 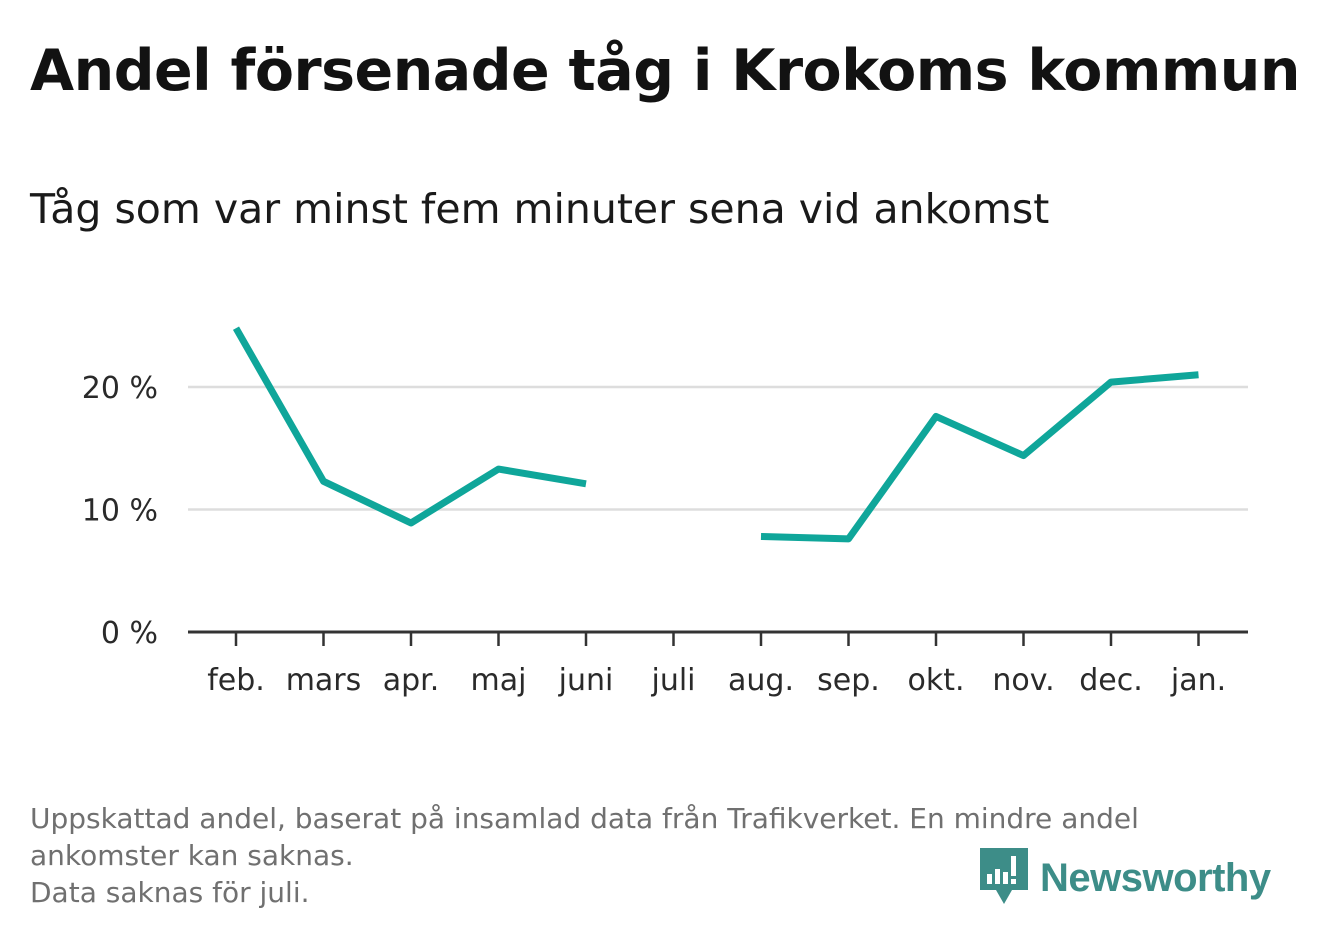 What do you see at coordinates (324, 680) in the screenshot?
I see `x-tick-label: mars` at bounding box center [324, 680].